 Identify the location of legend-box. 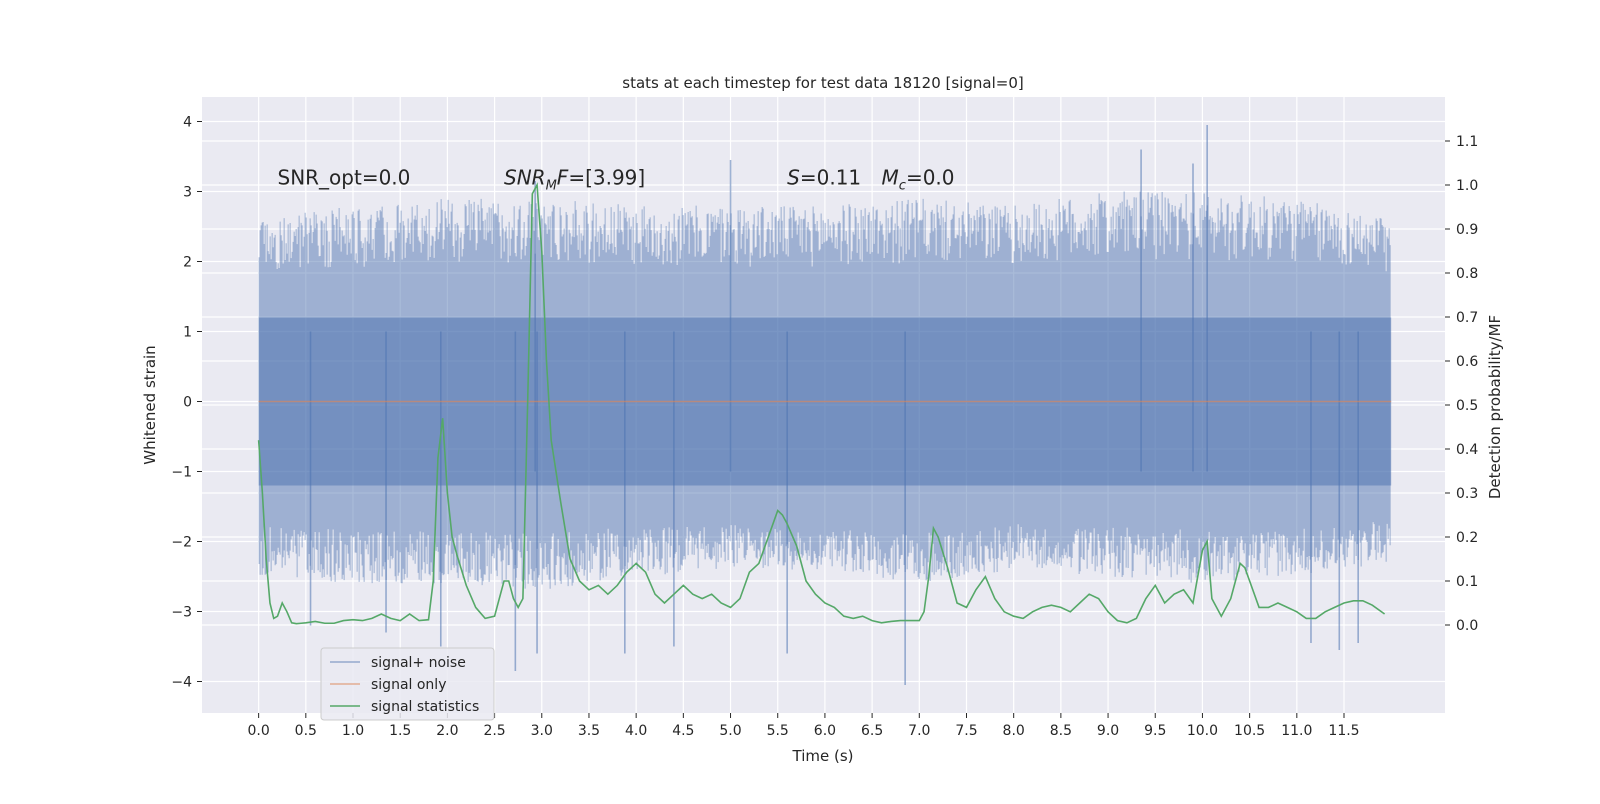
(407, 684).